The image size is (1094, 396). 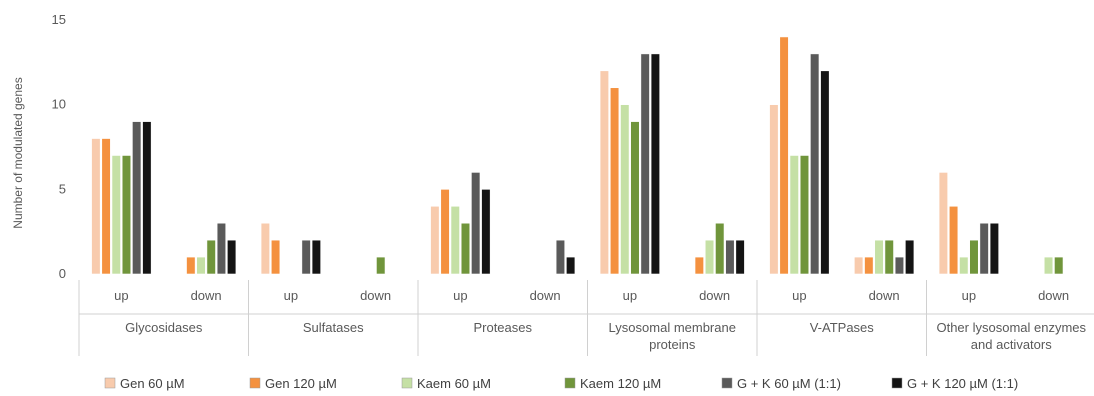 I want to click on y-tick-label: 0, so click(x=62, y=273).